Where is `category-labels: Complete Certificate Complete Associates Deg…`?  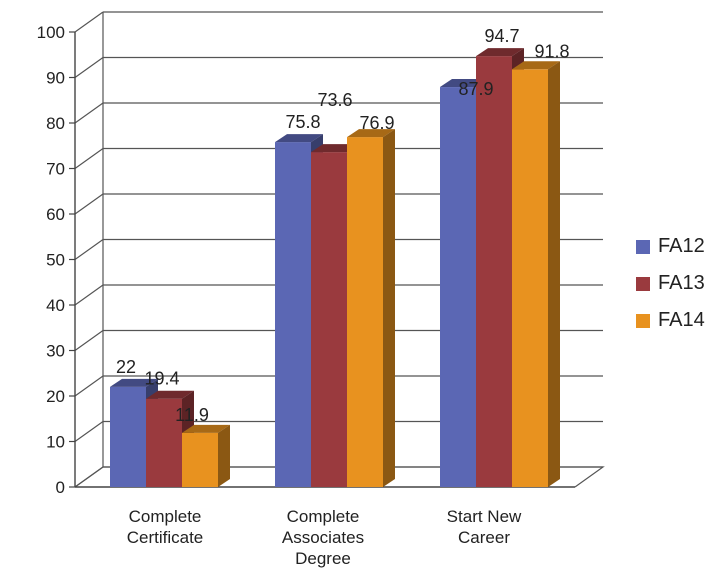 category-labels: Complete Certificate Complete Associates Deg… is located at coordinates (324, 537).